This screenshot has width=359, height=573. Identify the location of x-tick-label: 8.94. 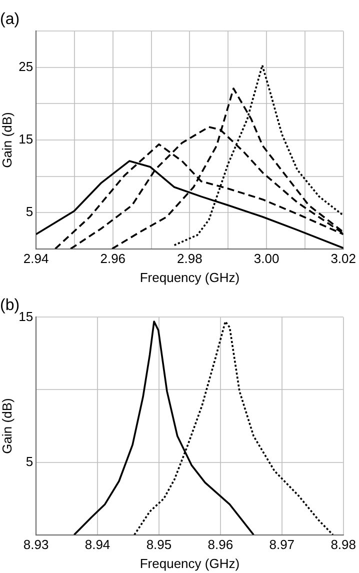
(97, 544).